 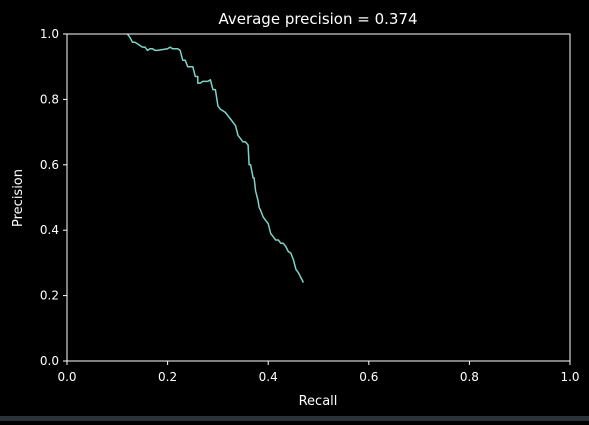 I want to click on y-tick-label: 1.0, so click(x=49, y=34).